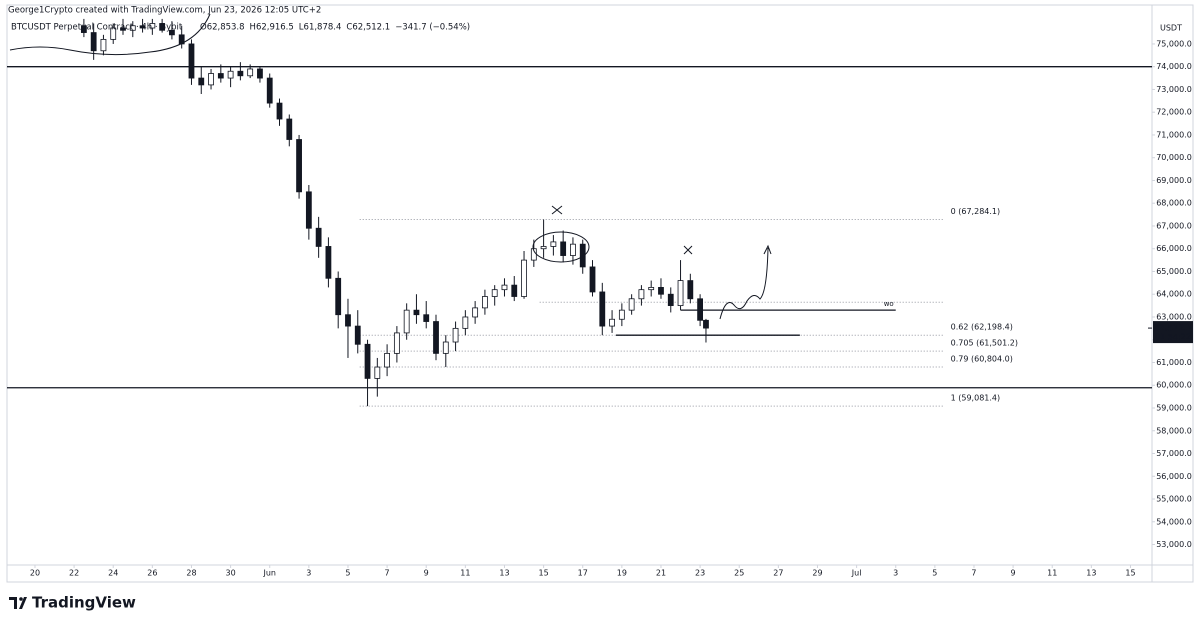 The image size is (1200, 622). Describe the element at coordinates (308, 573) in the screenshot. I see `x-tick-label: 3` at that location.